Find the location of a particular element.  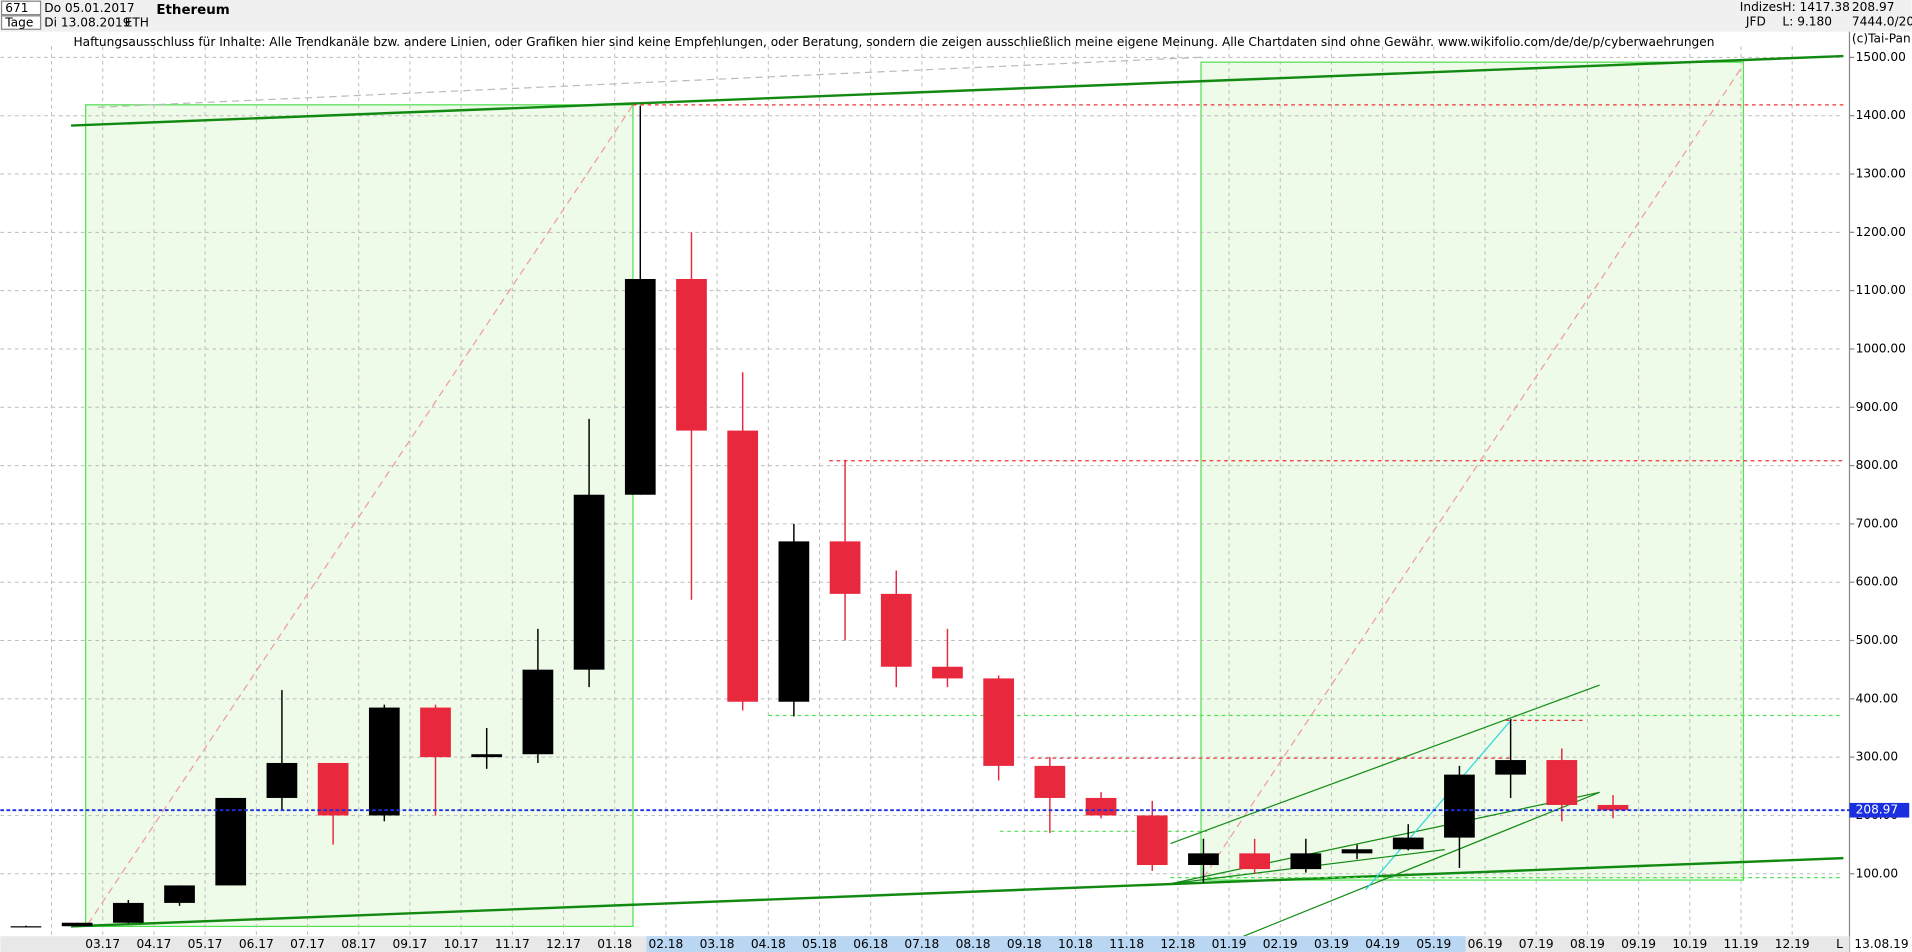

start-date: Do 05.01.2017 is located at coordinates (89, 8).